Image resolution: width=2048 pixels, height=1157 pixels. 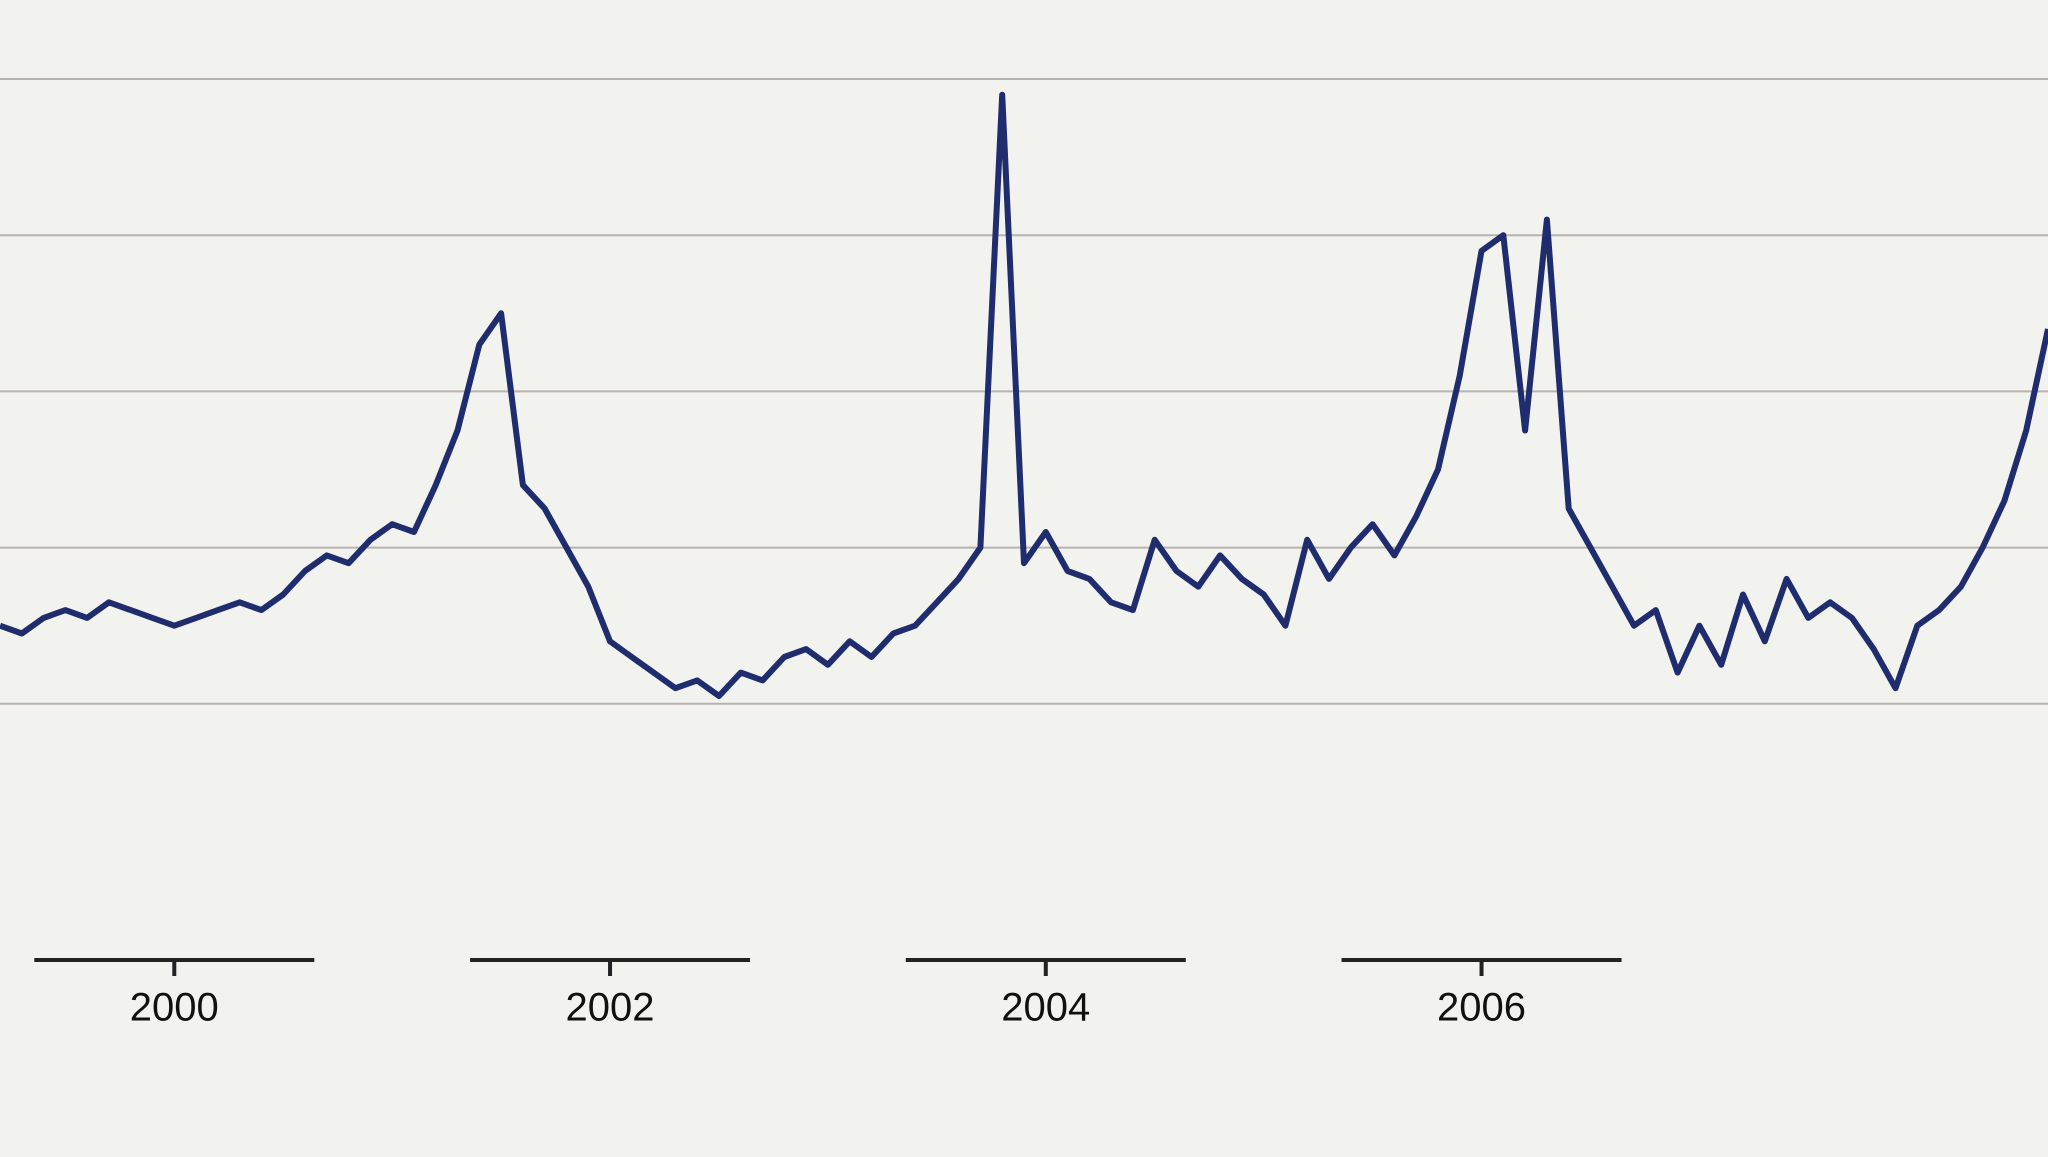 What do you see at coordinates (1045, 1008) in the screenshot?
I see `x-tick-label: 2004` at bounding box center [1045, 1008].